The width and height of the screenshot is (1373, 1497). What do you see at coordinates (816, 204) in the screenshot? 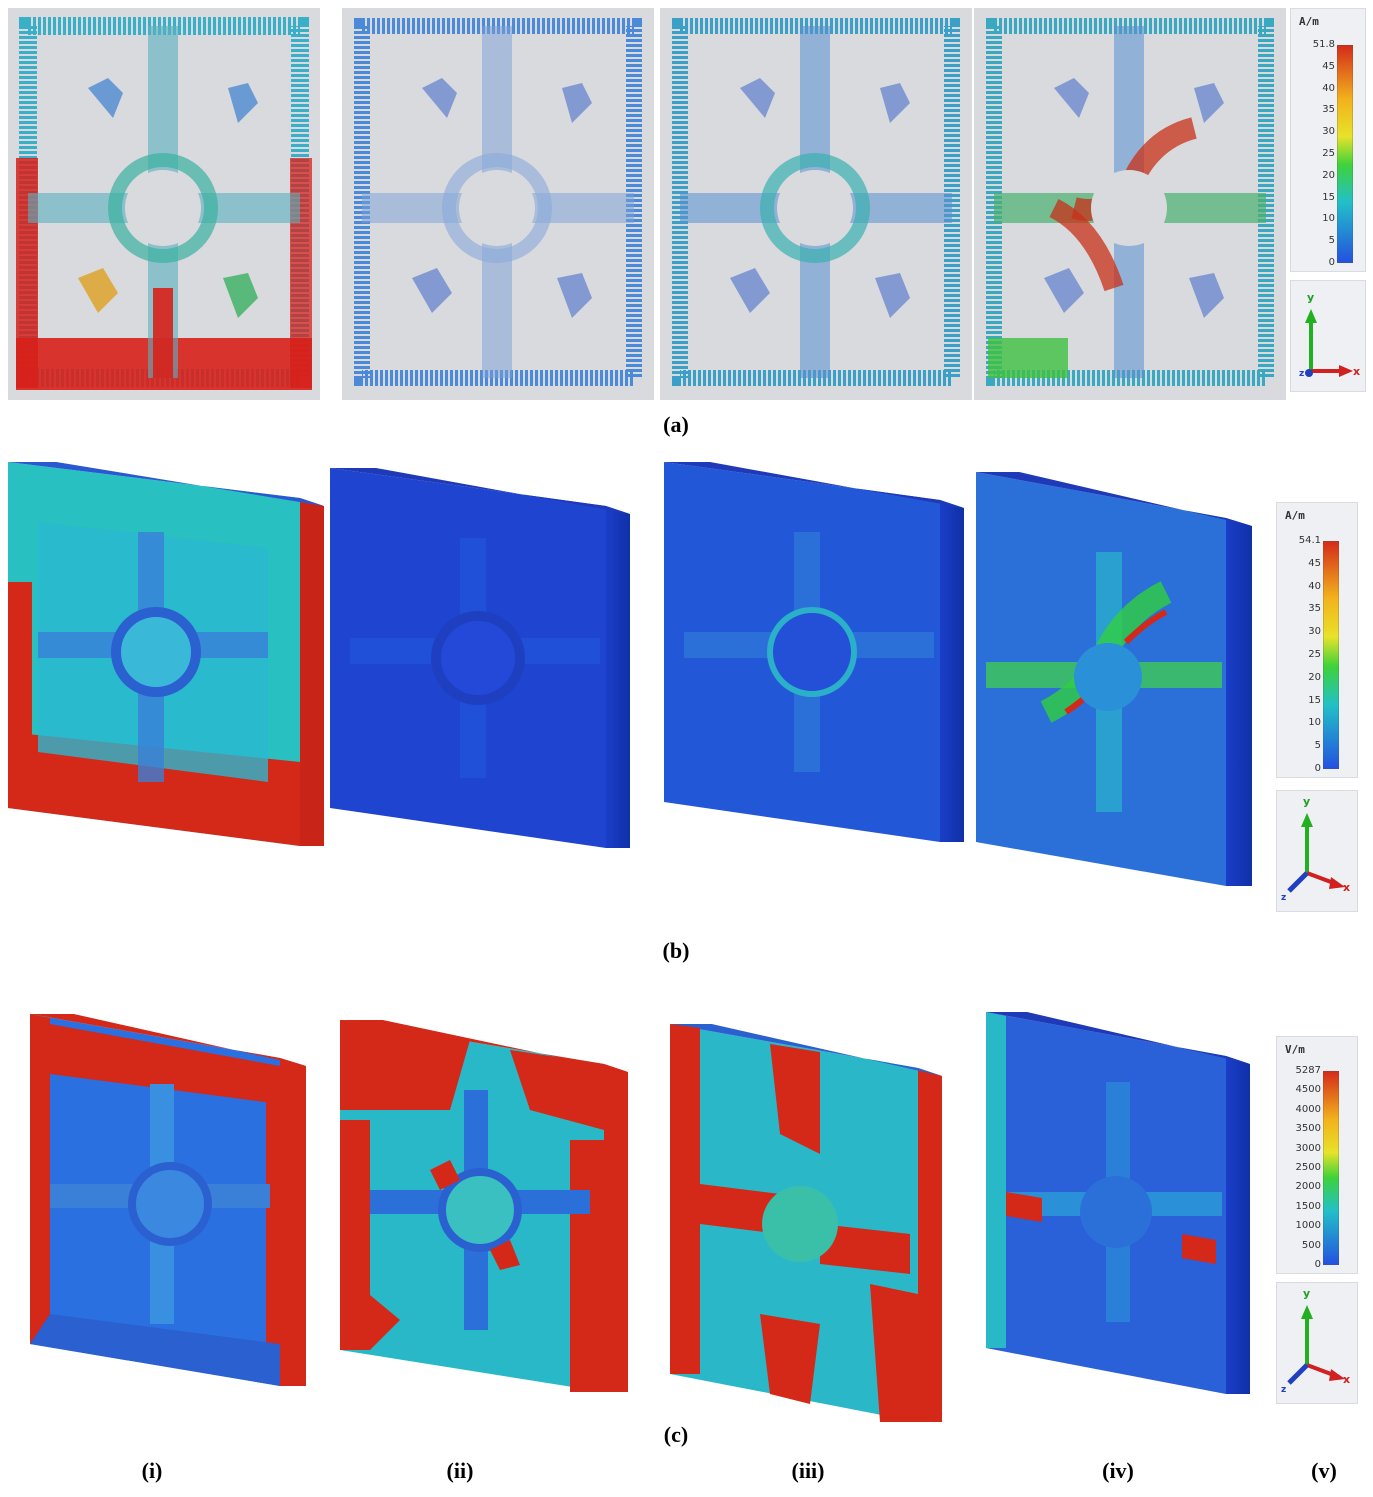
I see `current-vector-plot-a-iii` at bounding box center [816, 204].